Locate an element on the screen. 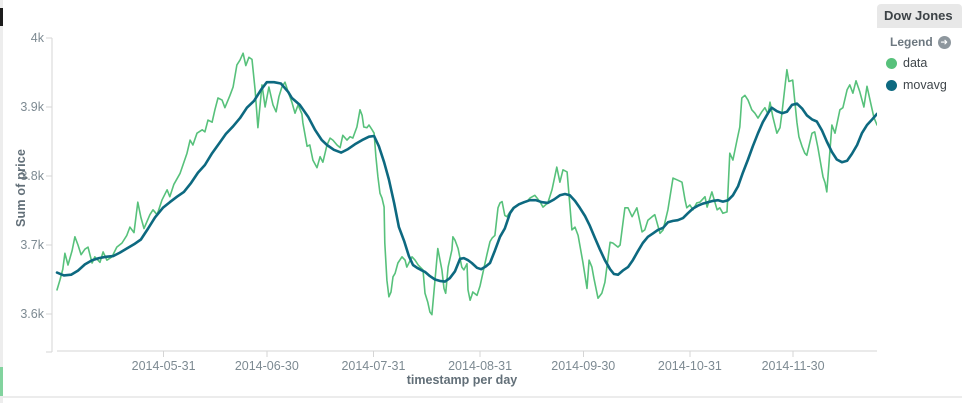 This screenshot has width=962, height=403. legend-toggle: Legend ➜ is located at coordinates (926, 42).